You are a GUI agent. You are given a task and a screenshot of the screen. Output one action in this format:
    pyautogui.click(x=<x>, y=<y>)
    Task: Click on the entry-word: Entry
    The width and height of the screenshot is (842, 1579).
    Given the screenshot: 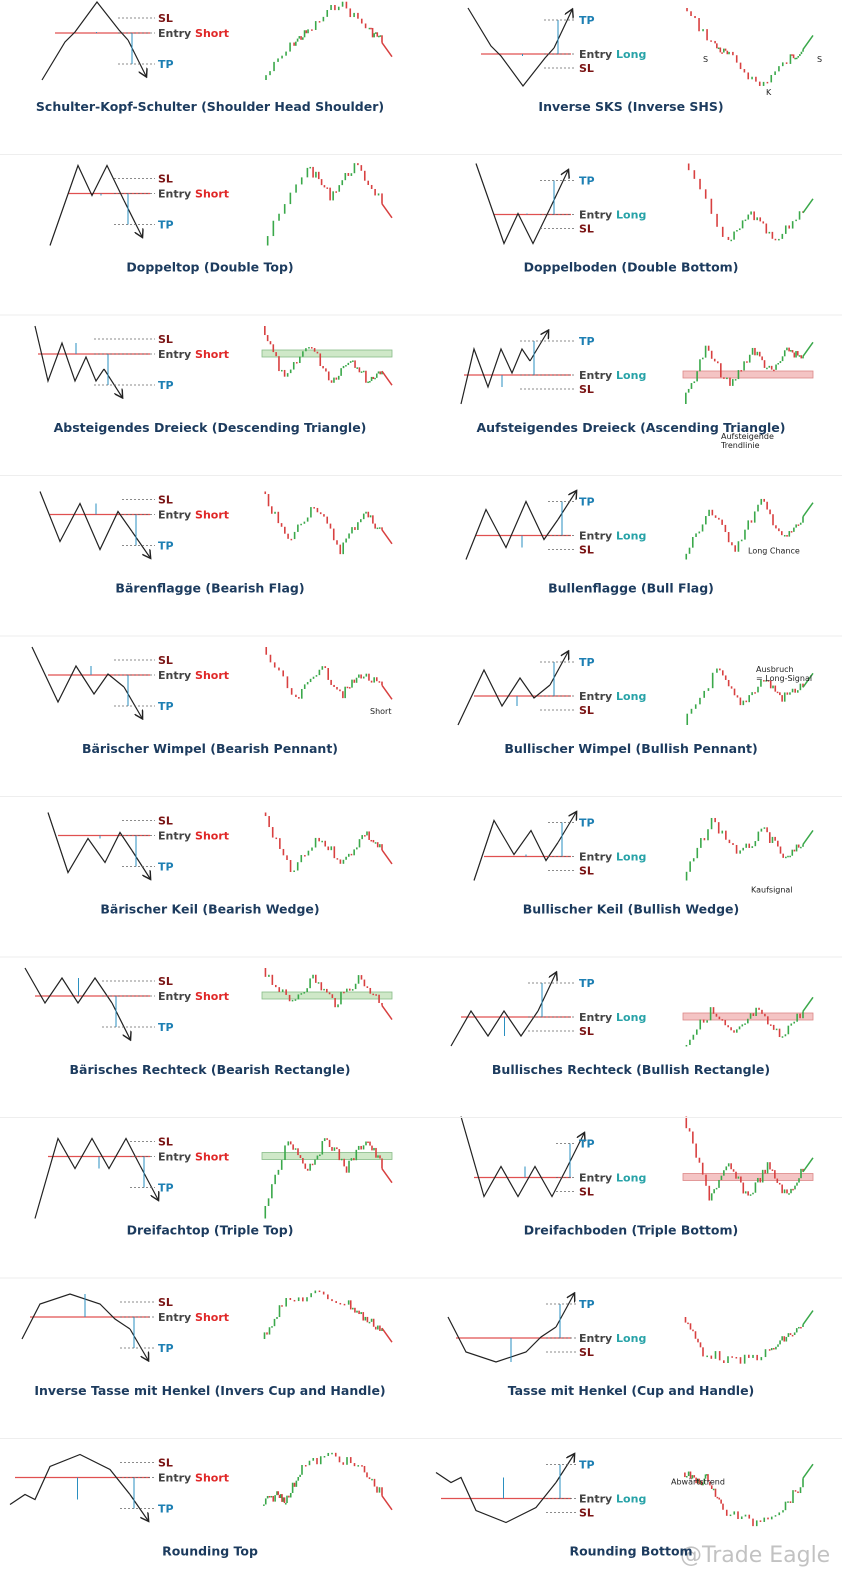 What is the action you would take?
    pyautogui.click(x=595, y=696)
    